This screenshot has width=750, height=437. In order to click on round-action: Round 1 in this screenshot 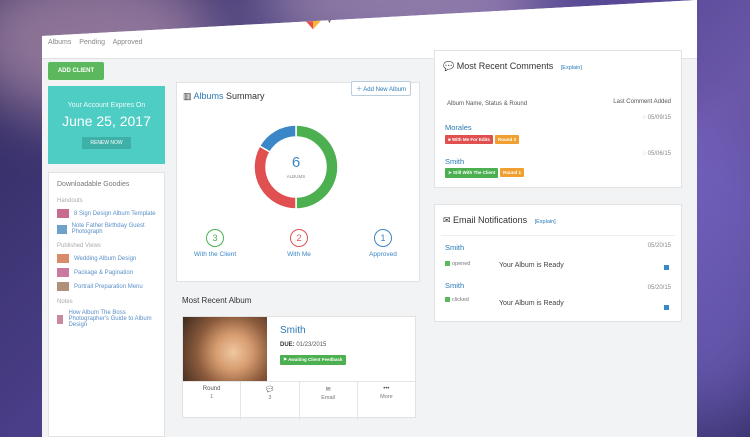, I will do `click(212, 401)`.